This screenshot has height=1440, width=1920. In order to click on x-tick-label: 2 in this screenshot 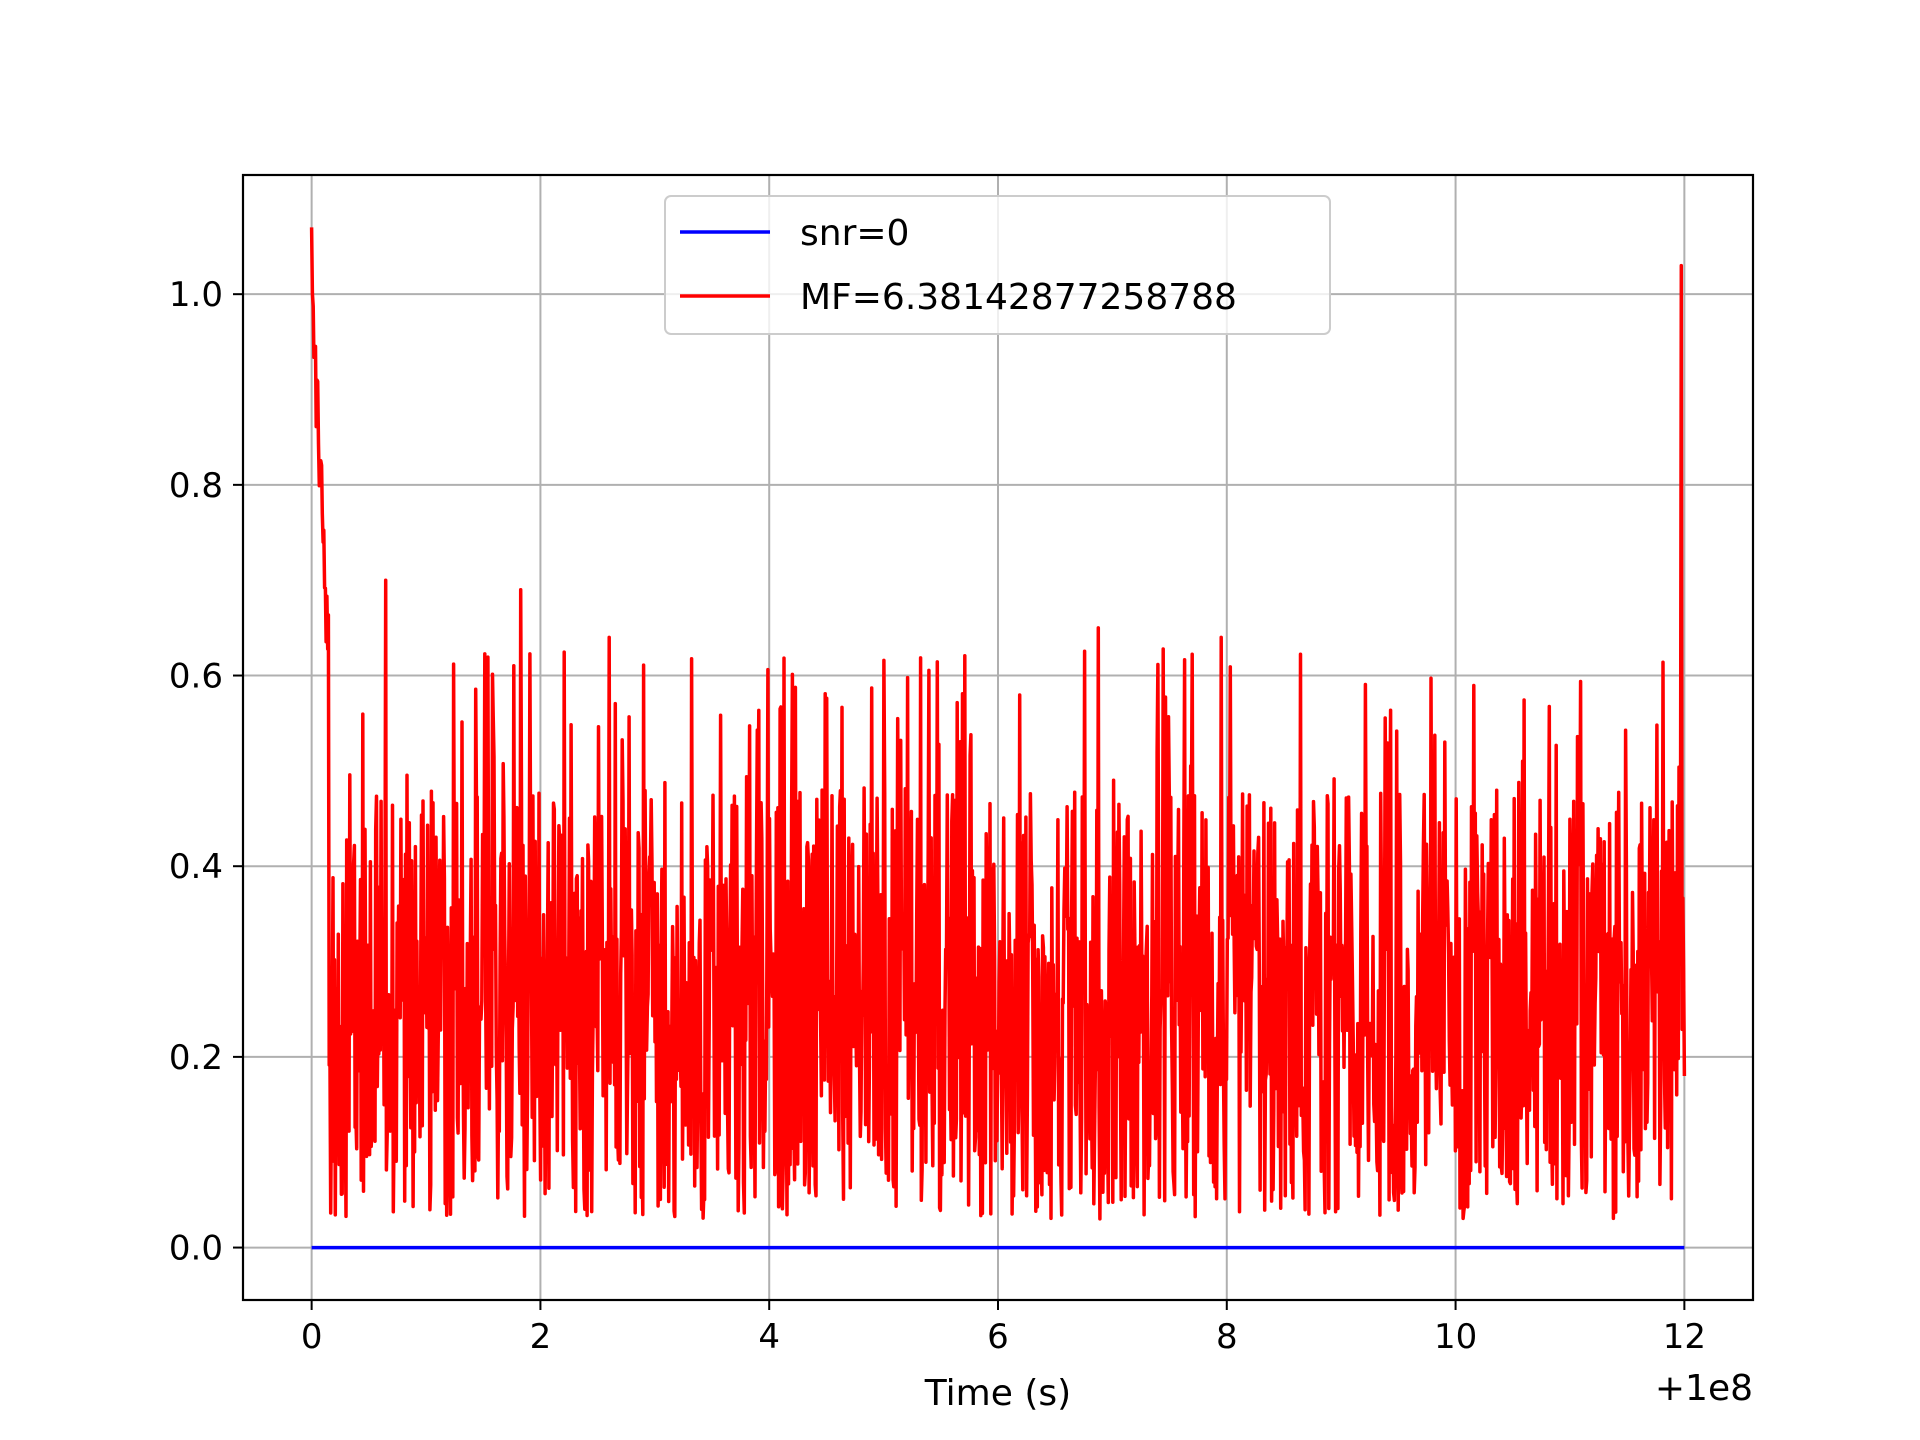, I will do `click(541, 1337)`.